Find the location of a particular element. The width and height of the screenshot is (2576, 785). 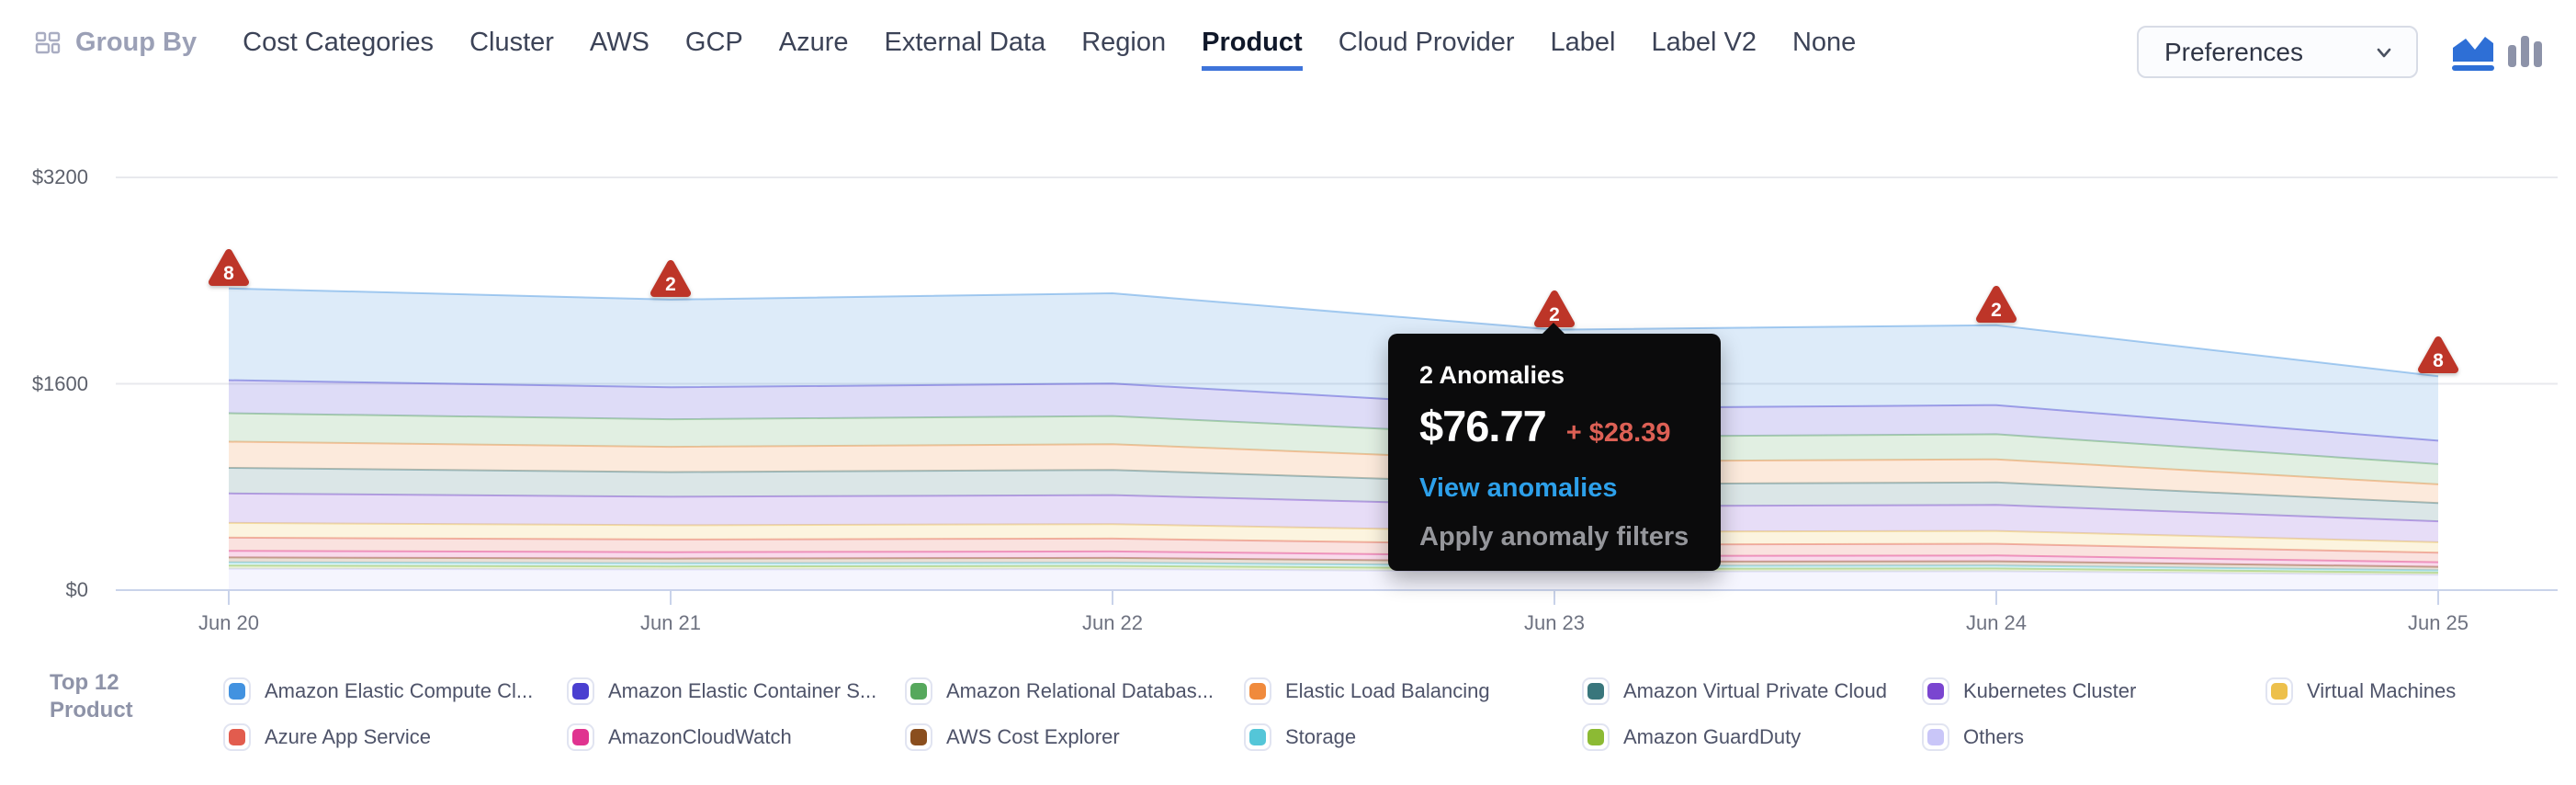

area-band-virtual-machines is located at coordinates (1333, 537).